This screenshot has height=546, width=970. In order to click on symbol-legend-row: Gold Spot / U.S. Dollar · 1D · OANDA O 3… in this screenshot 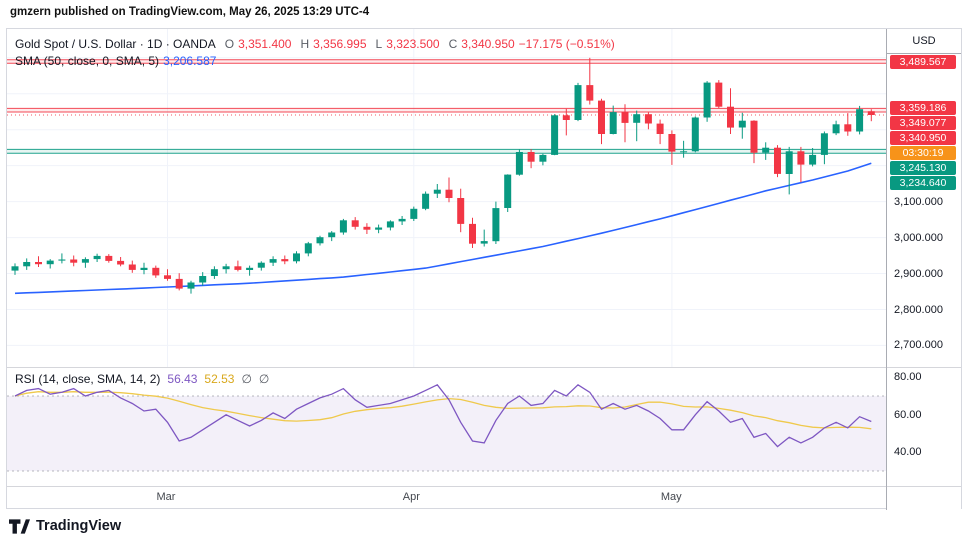, I will do `click(315, 44)`.